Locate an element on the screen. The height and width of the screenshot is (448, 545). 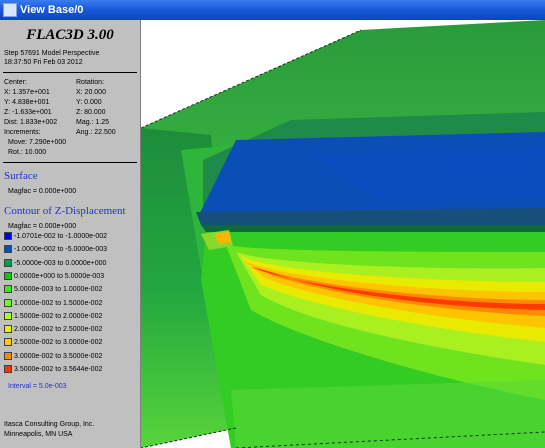
legend-item: 1.0000e-002 to 1.5000e-002 is located at coordinates (71, 303).